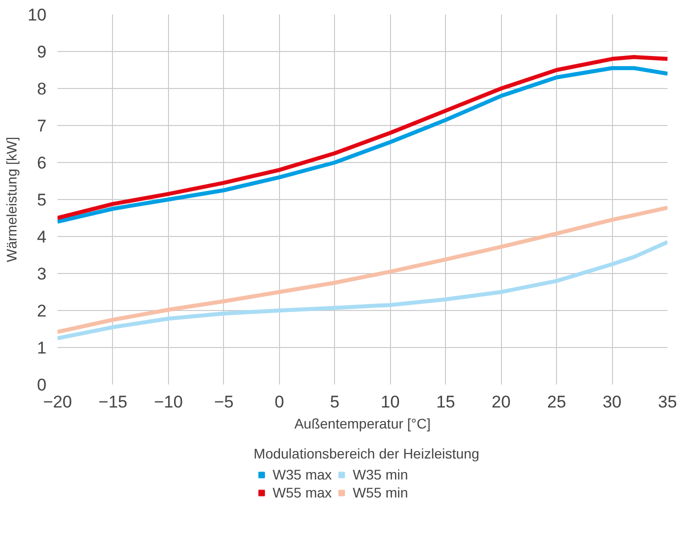 The image size is (695, 544). I want to click on y-tick-label: 8, so click(42, 89).